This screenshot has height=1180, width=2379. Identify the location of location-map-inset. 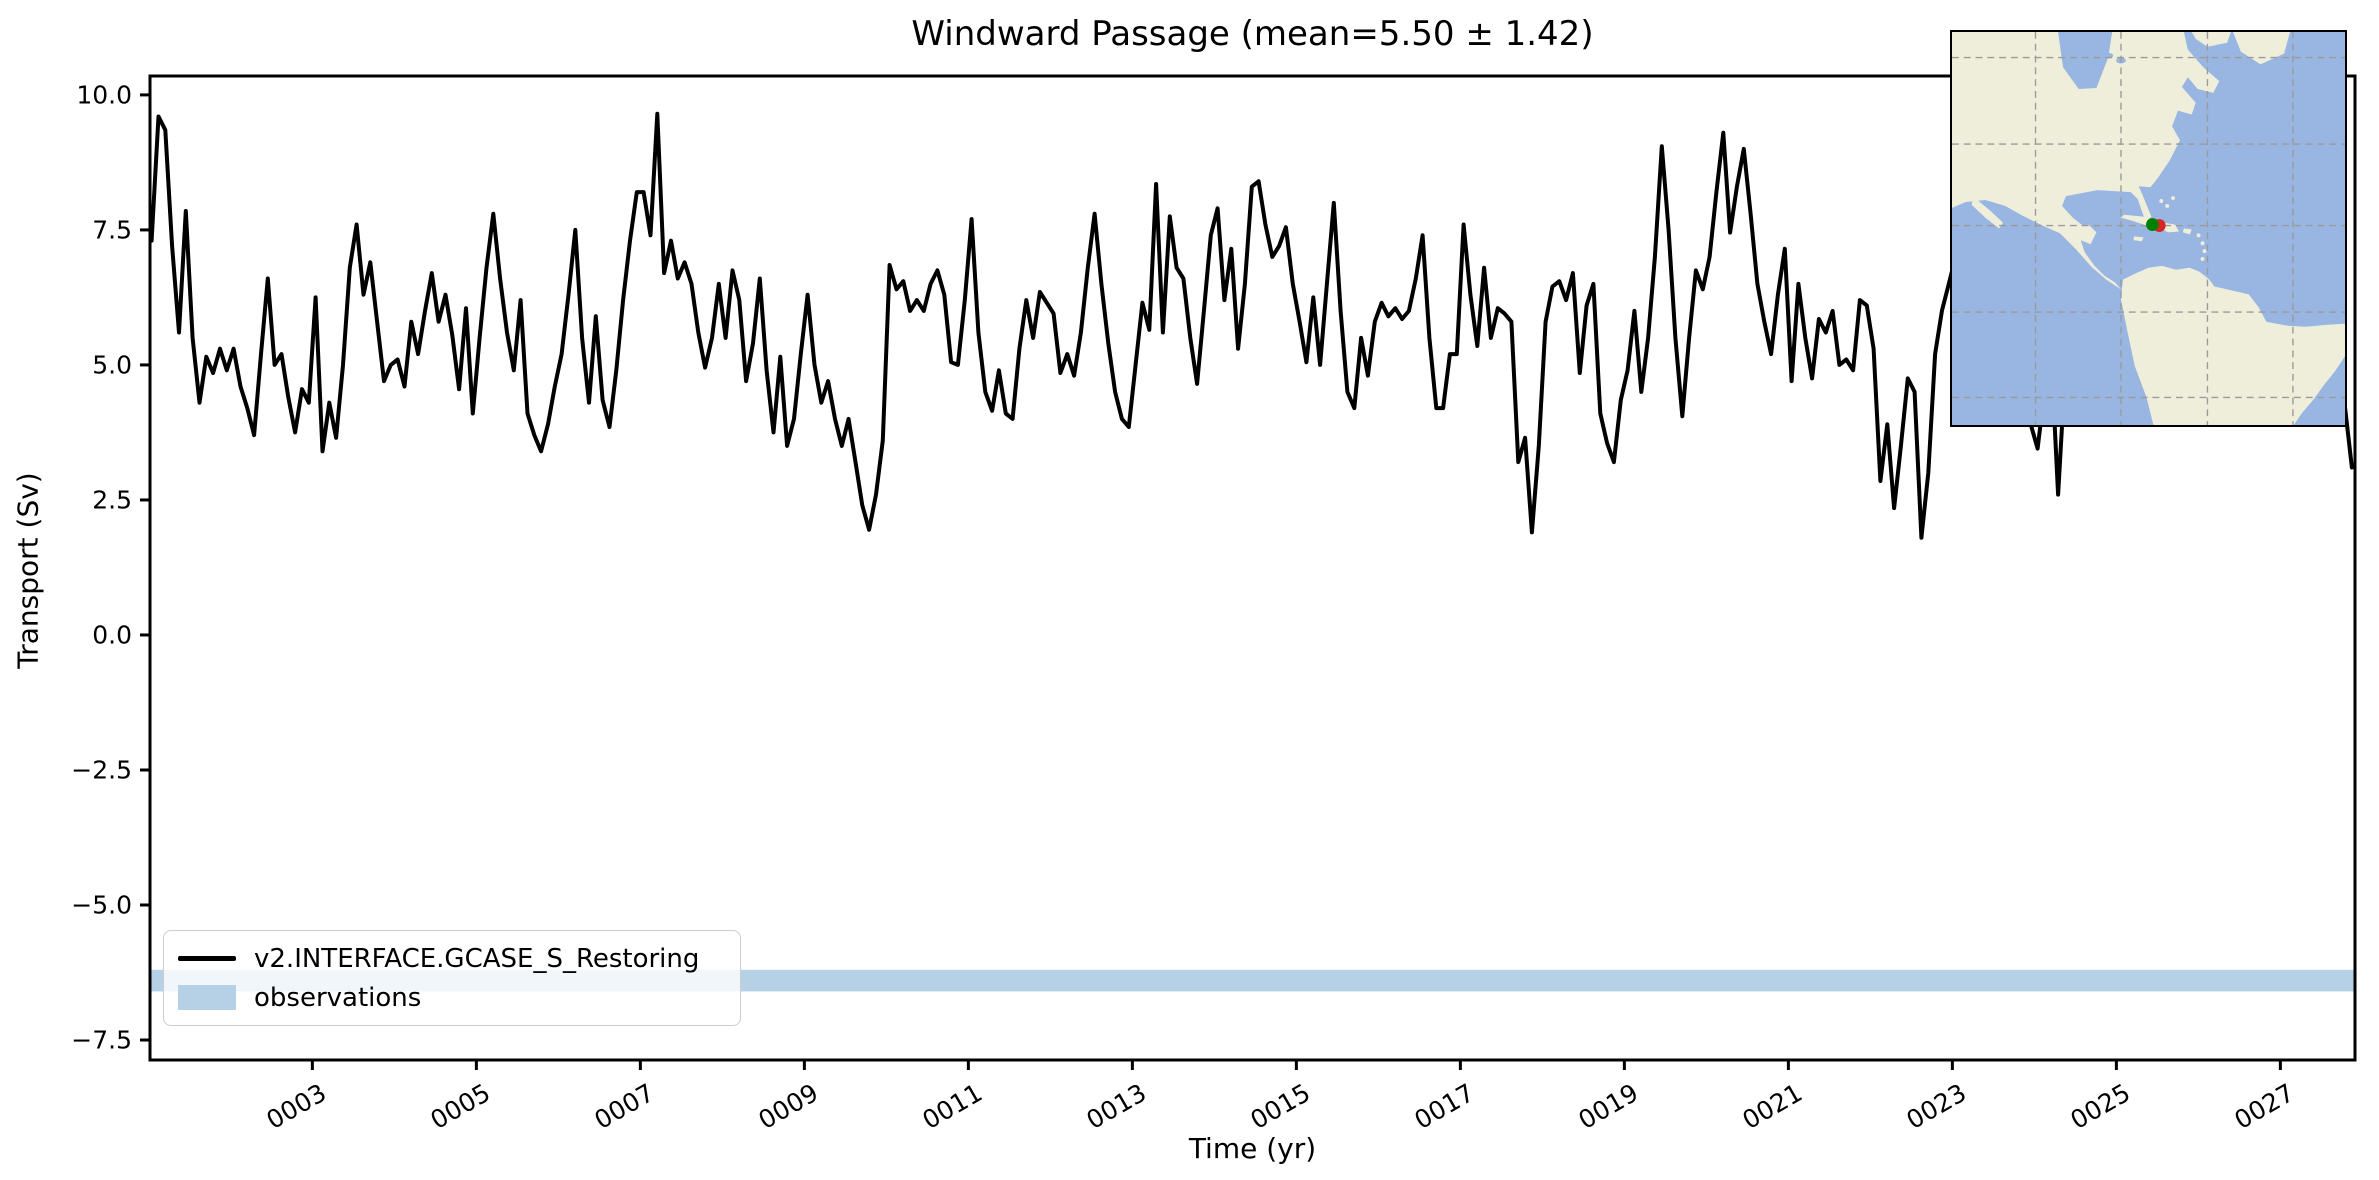
(2148, 228).